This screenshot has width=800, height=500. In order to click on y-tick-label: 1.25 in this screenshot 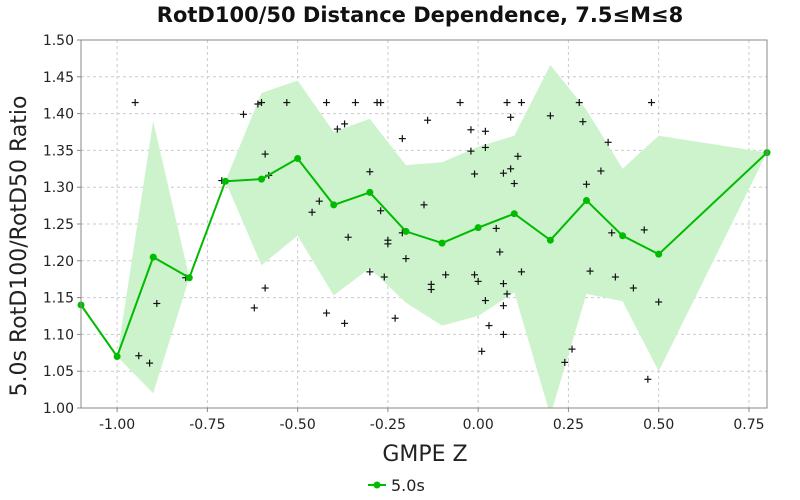, I will do `click(58, 225)`.